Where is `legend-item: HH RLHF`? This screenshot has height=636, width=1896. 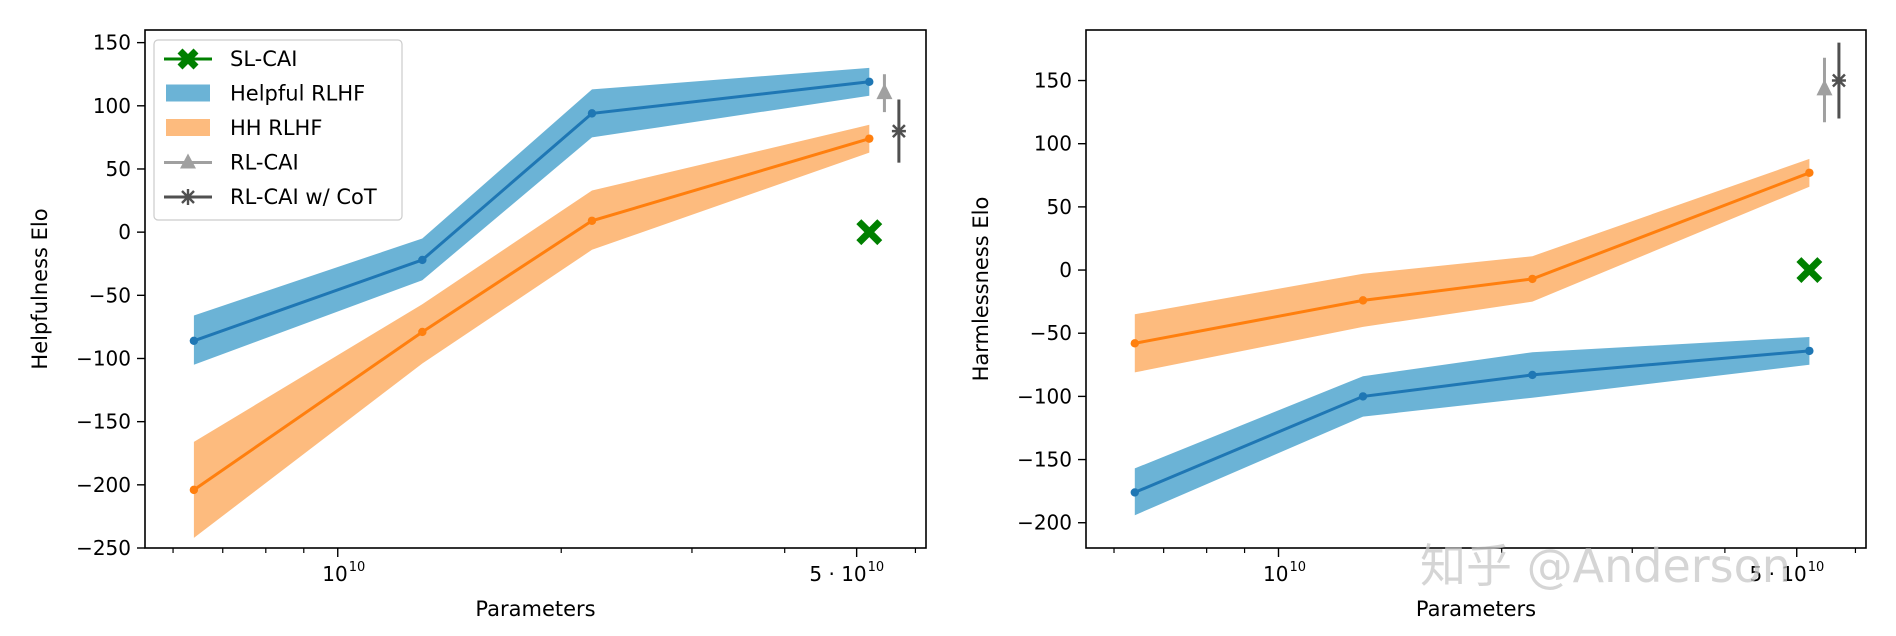 legend-item: HH RLHF is located at coordinates (244, 128).